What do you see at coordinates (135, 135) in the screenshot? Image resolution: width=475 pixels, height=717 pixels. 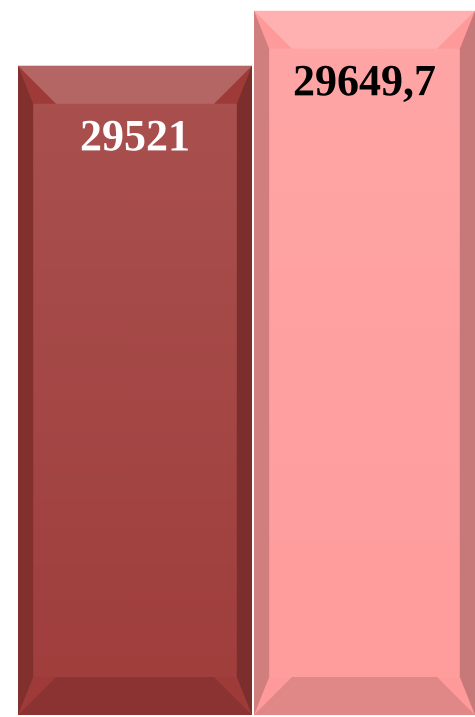 I see `value-label: 29521` at bounding box center [135, 135].